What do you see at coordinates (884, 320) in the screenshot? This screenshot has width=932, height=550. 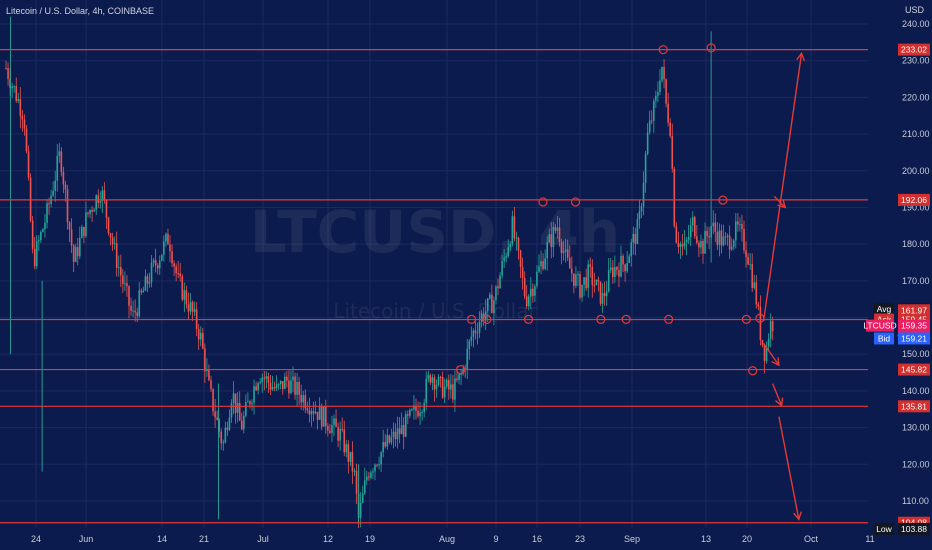 I see `badge-name: Ask` at bounding box center [884, 320].